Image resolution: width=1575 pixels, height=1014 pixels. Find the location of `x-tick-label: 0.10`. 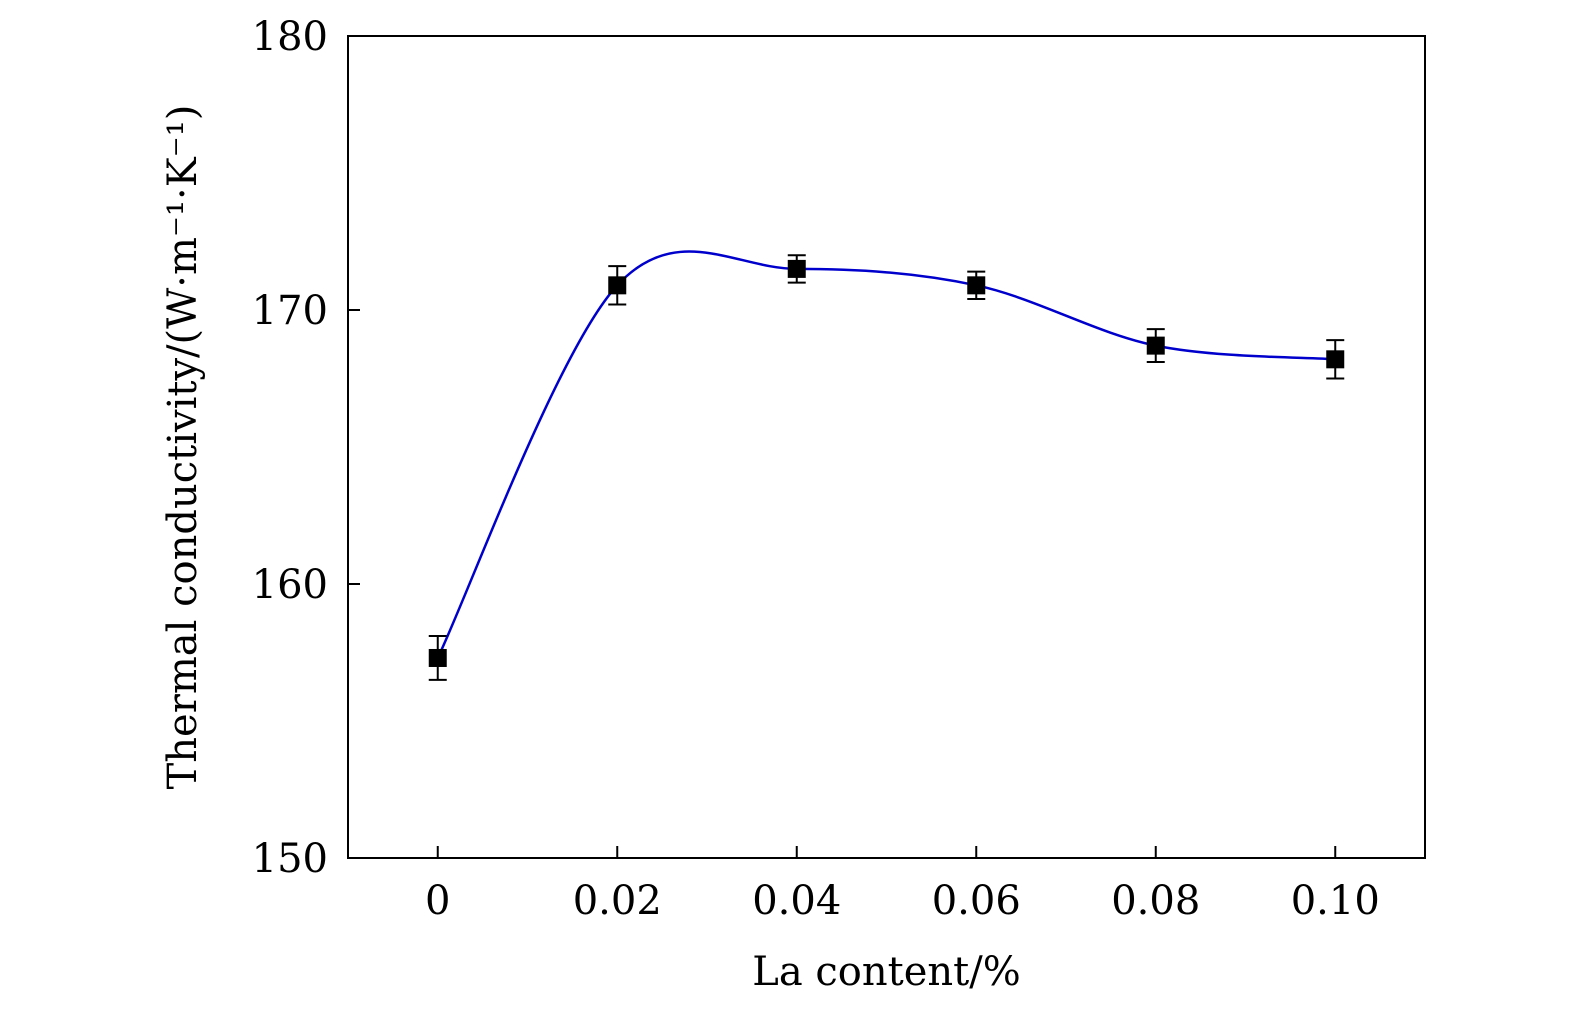

x-tick-label: 0.10 is located at coordinates (1335, 901).